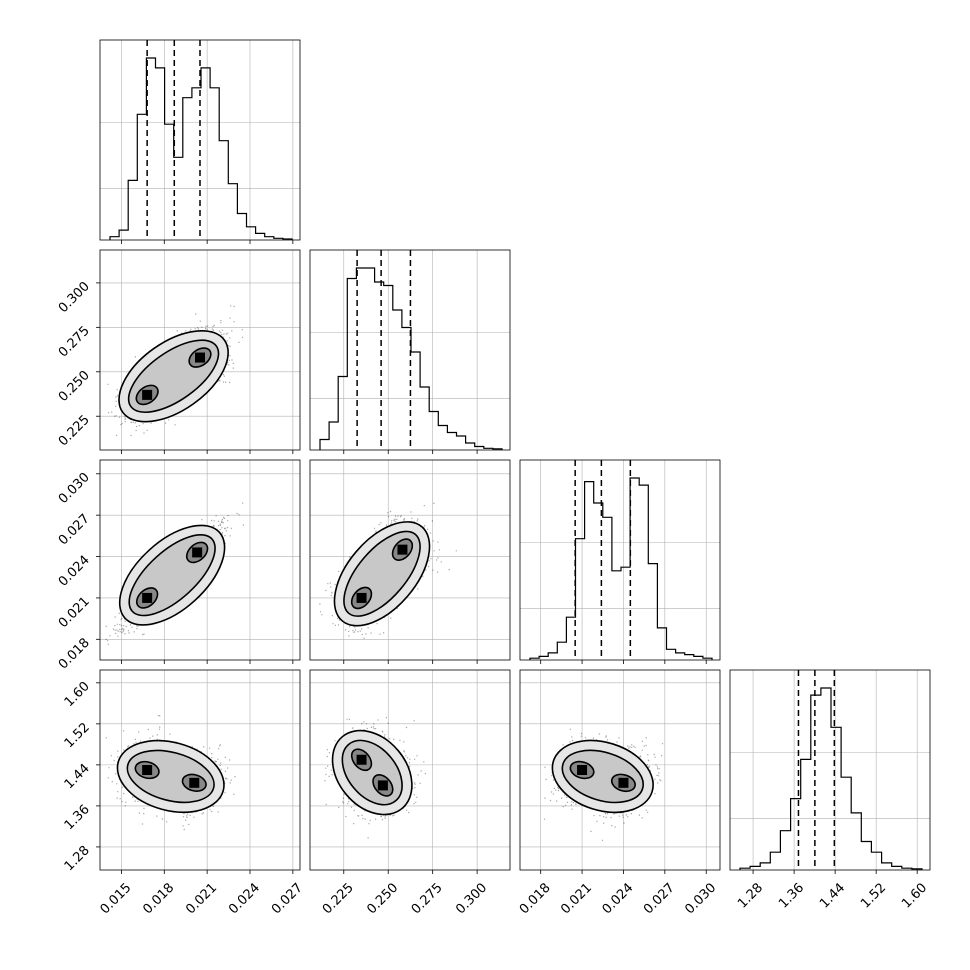  Describe the element at coordinates (338, 898) in the screenshot. I see `x-tick-label: 0.225` at that location.